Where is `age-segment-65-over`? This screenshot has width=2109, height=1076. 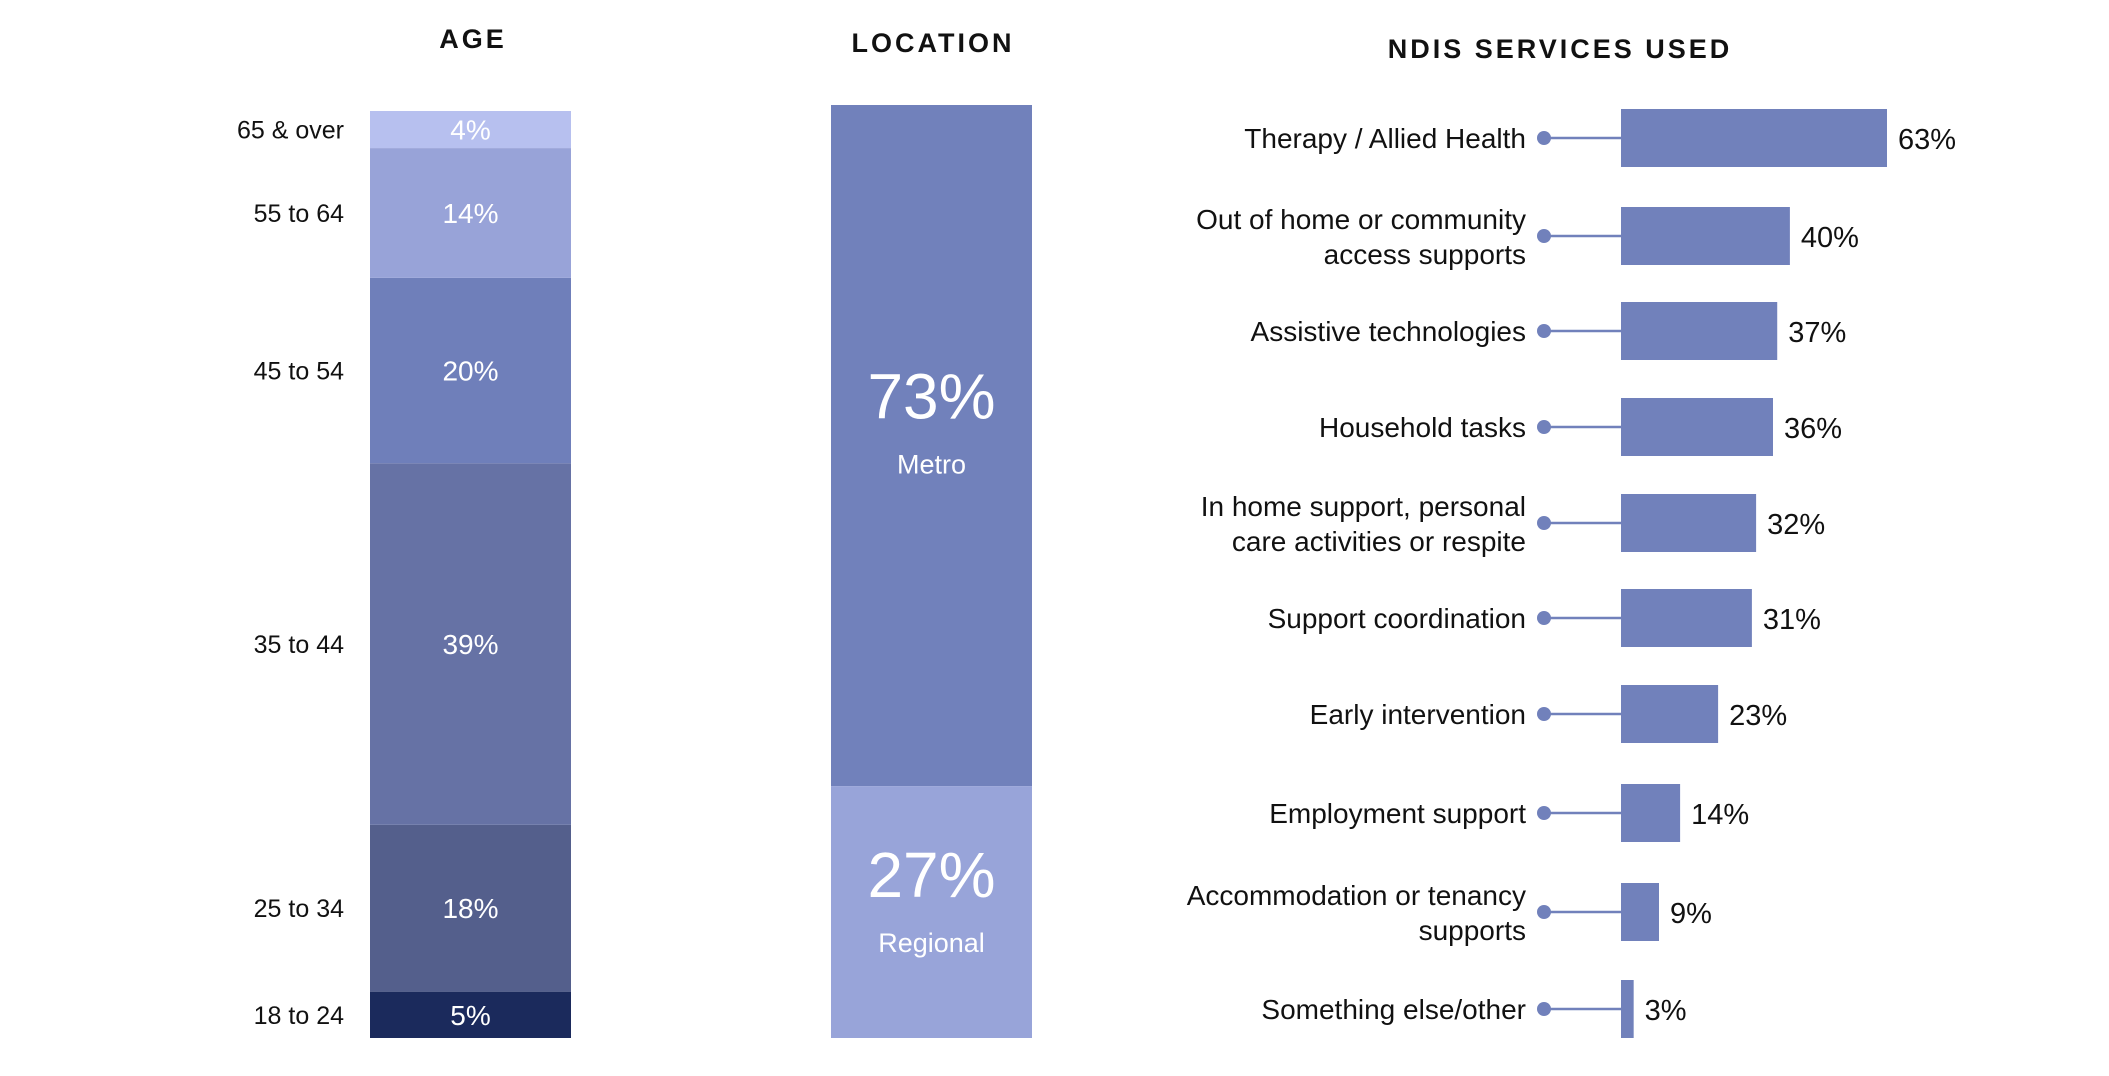 age-segment-65-over is located at coordinates (470, 130).